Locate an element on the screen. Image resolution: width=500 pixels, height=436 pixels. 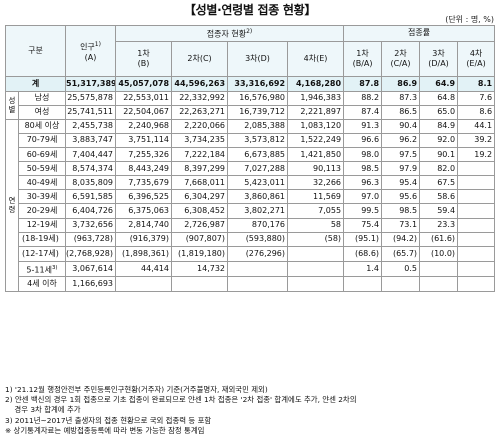
cell-r3: 67.5 is located at coordinates (439, 183).